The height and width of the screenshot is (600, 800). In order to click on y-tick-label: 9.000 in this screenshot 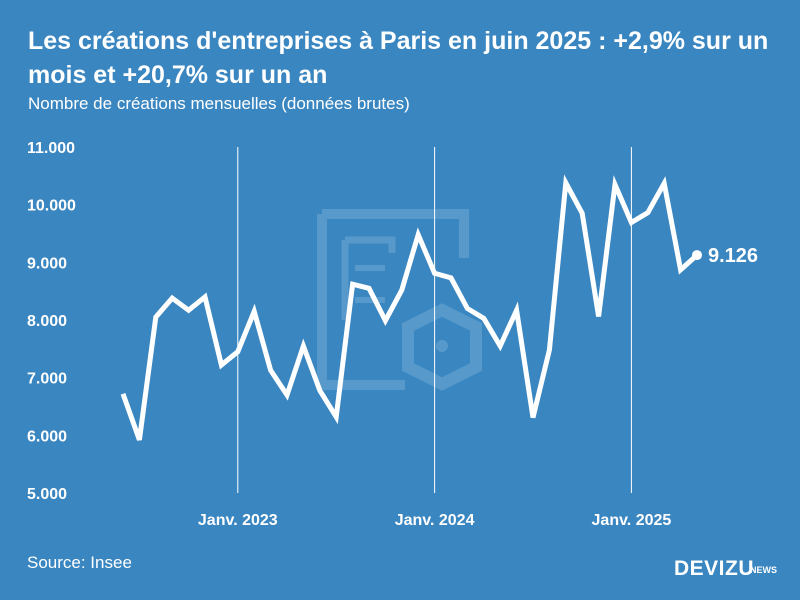, I will do `click(47, 263)`.